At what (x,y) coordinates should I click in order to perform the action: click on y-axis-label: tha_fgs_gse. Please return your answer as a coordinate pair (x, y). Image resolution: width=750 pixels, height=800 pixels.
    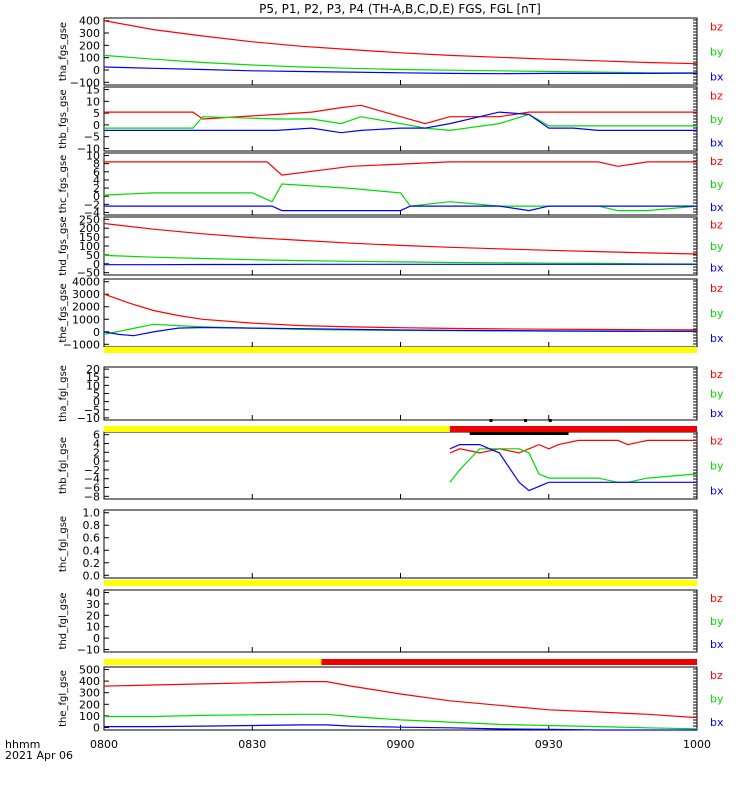
    Looking at the image, I should click on (63, 51).